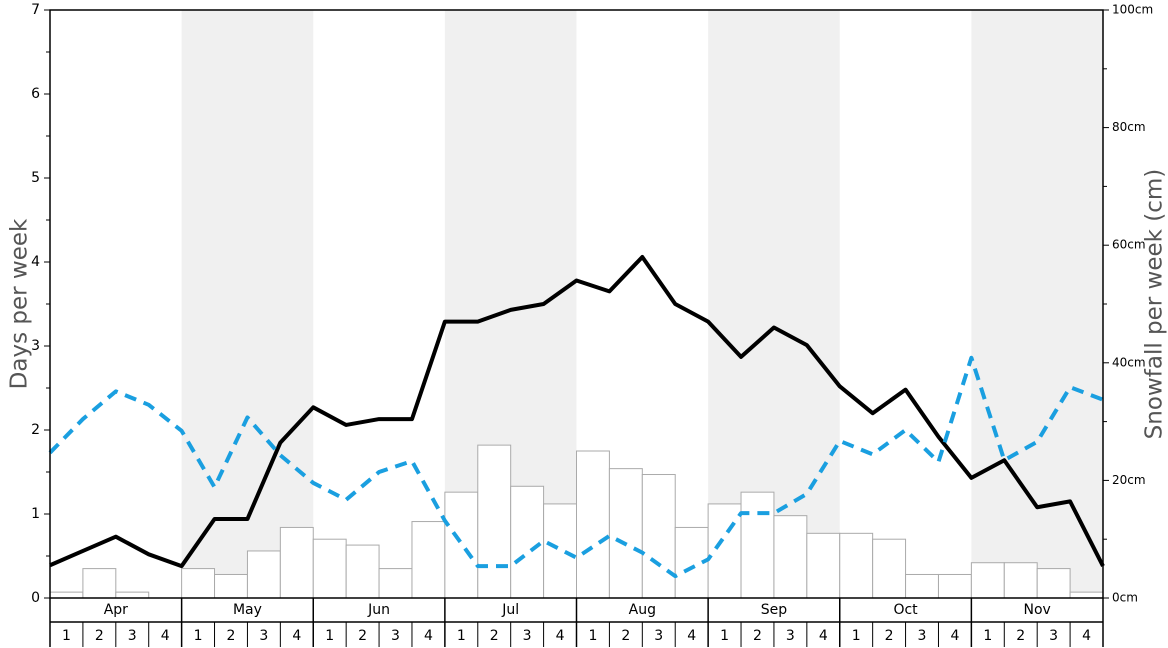  What do you see at coordinates (1129, 362) in the screenshot?
I see `y2-tick-label: 40cm` at bounding box center [1129, 362].